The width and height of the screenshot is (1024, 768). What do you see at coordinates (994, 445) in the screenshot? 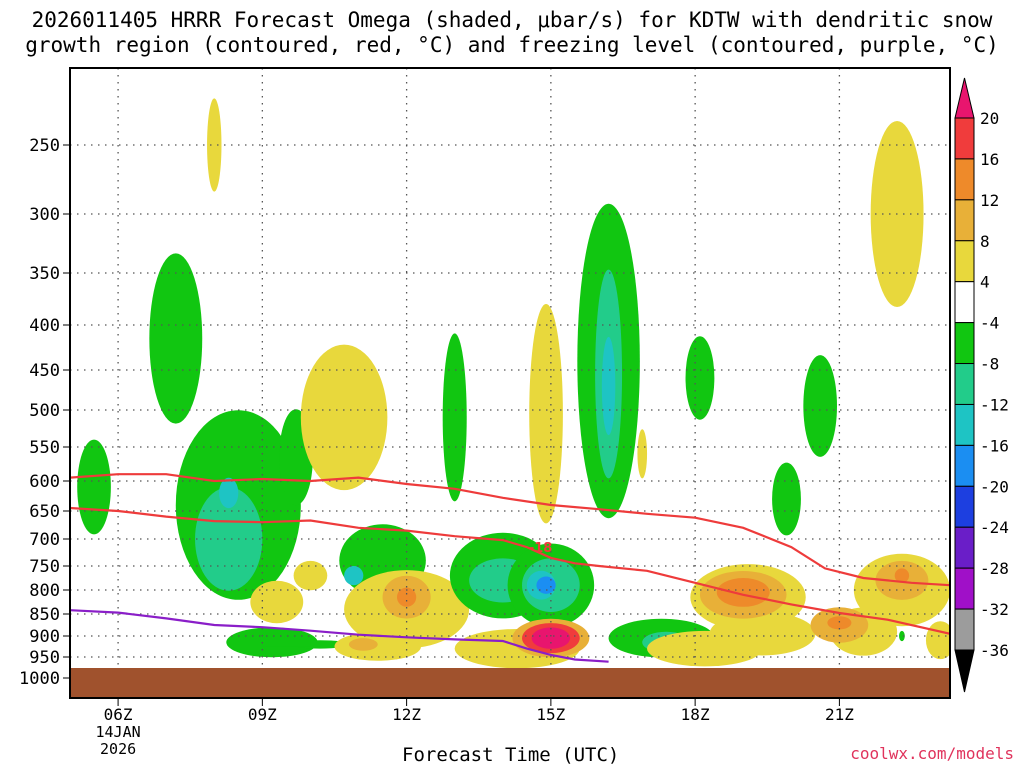
I see `colorbar-label-8: -16` at bounding box center [994, 445].